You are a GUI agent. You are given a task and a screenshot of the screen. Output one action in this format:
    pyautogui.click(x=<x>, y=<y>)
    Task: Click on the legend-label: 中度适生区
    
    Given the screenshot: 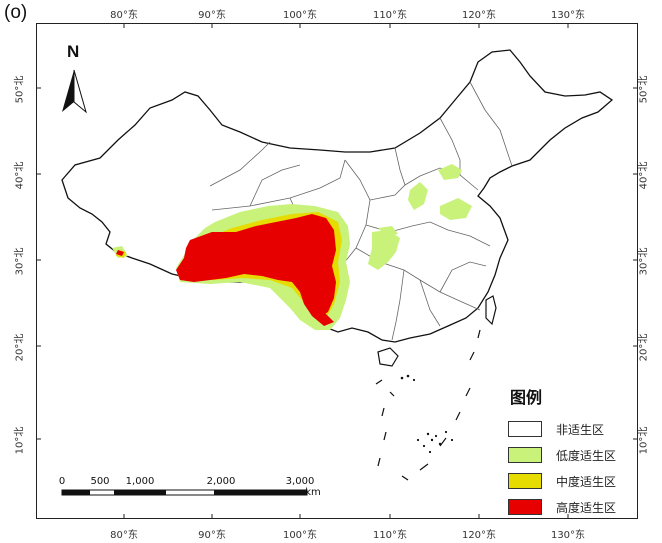 What is the action you would take?
    pyautogui.click(x=586, y=481)
    